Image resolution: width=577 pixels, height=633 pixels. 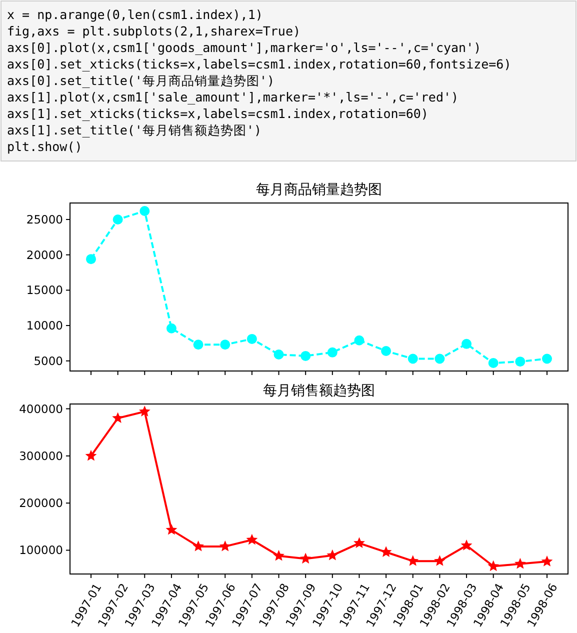 What do you see at coordinates (41, 550) in the screenshot?
I see `y-tick-label: 100000` at bounding box center [41, 550].